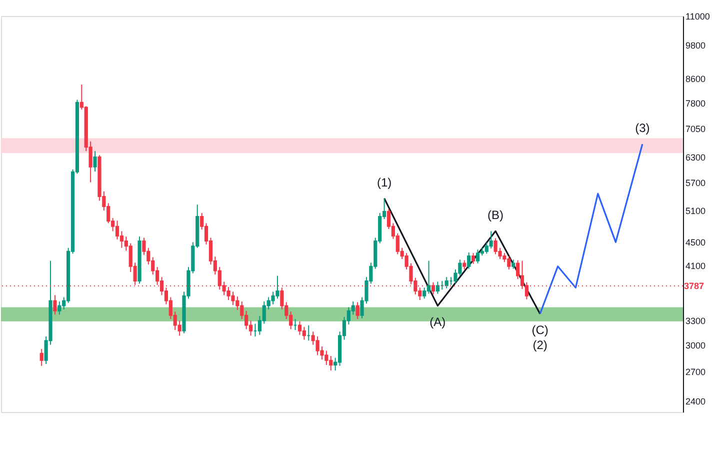 The width and height of the screenshot is (712, 452). I want to click on y-tick-label: 2400, so click(696, 401).